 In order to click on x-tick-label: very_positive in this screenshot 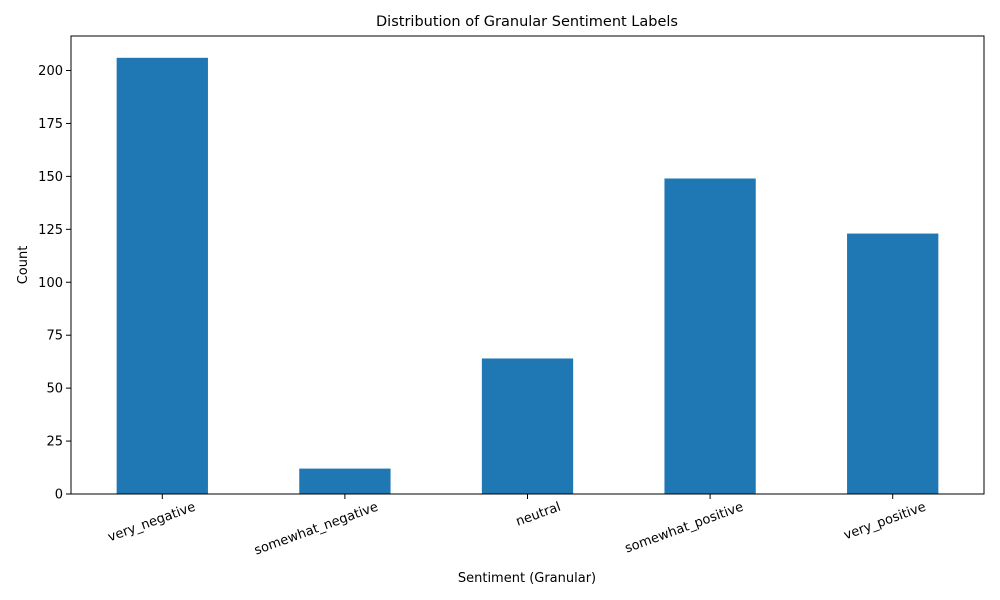, I will do `click(885, 522)`.